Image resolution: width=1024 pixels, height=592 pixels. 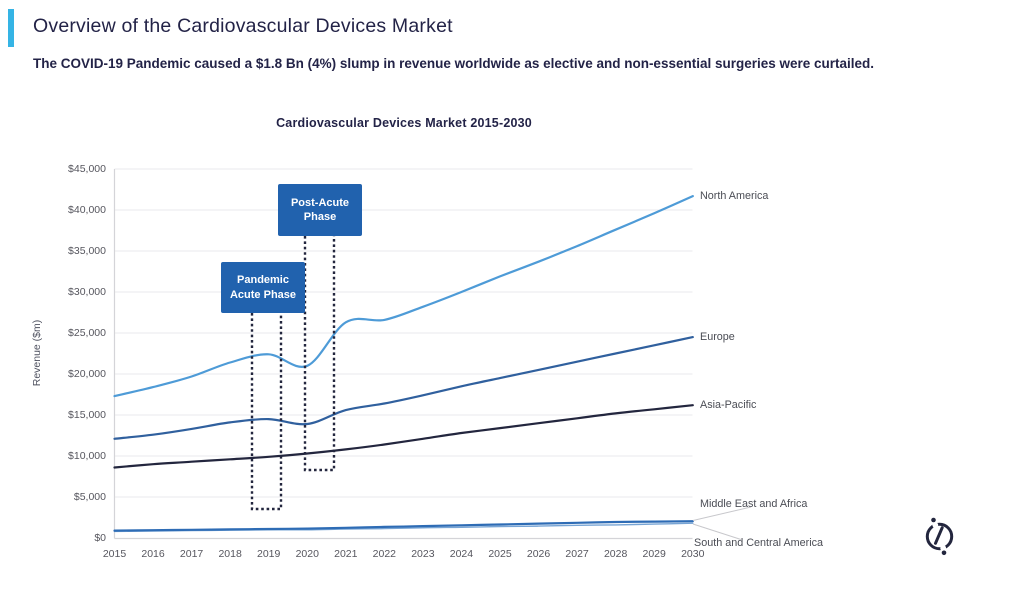 I want to click on y-tick-label: $25,000, so click(x=87, y=333).